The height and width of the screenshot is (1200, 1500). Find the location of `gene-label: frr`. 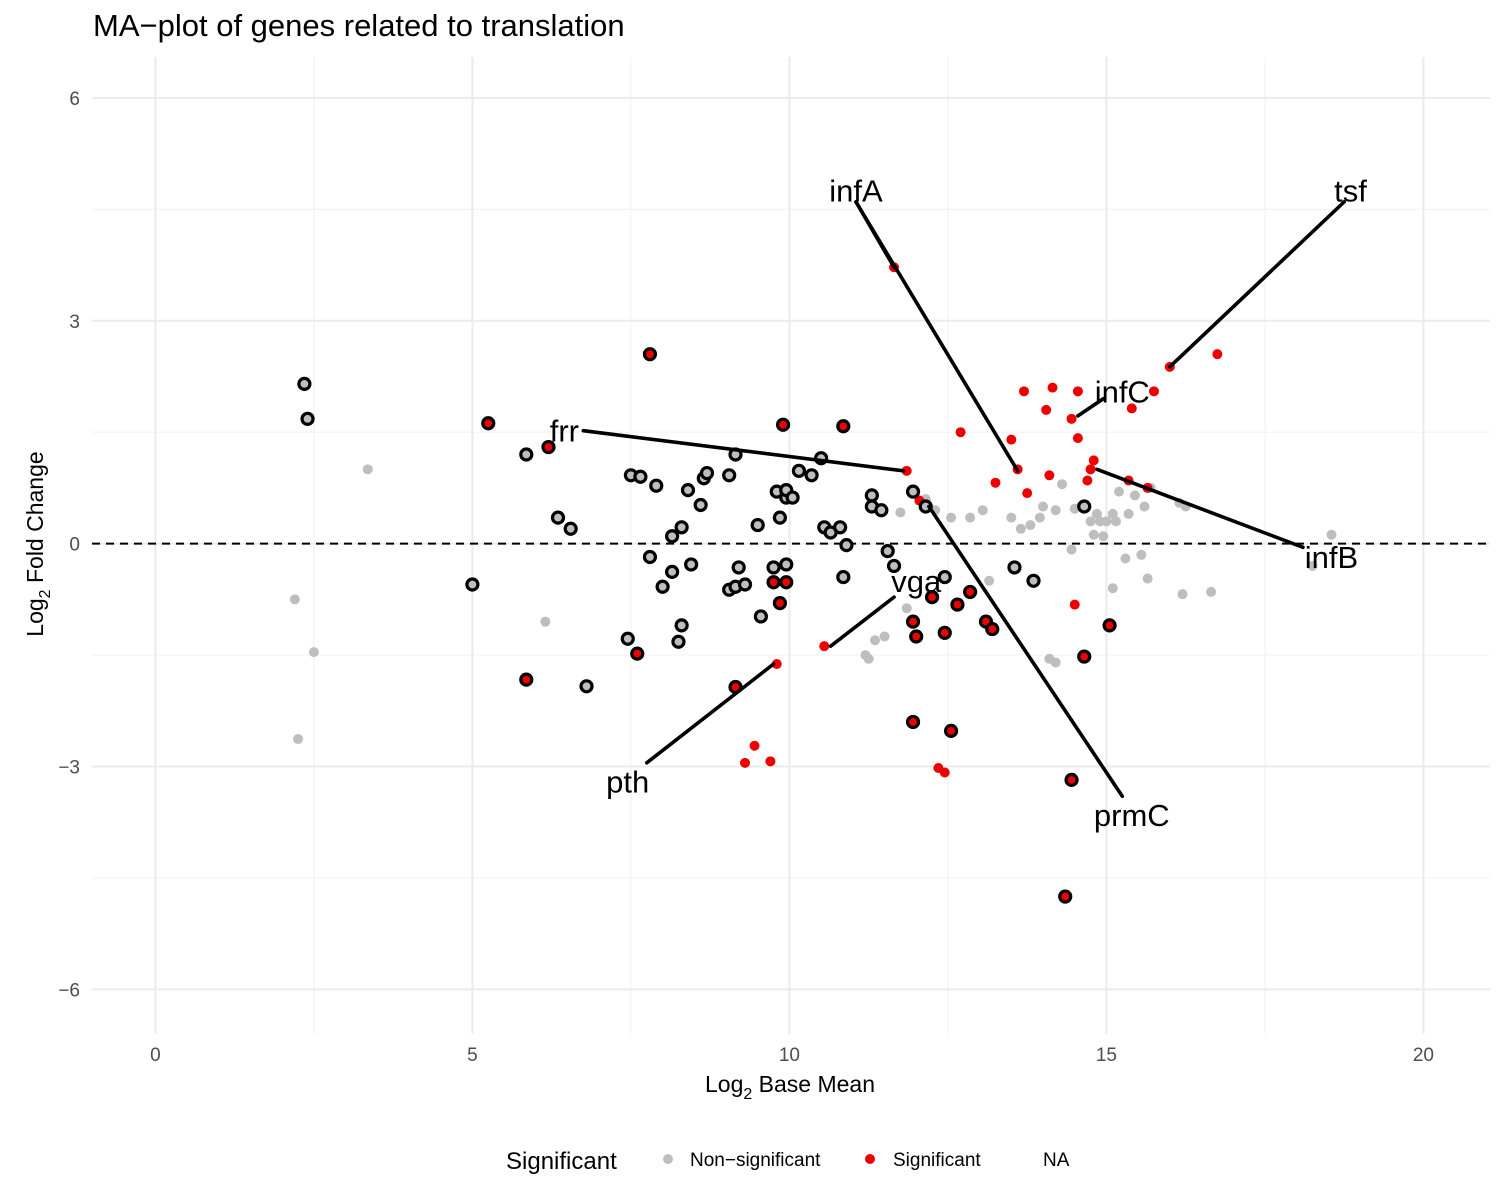

gene-label: frr is located at coordinates (564, 431).